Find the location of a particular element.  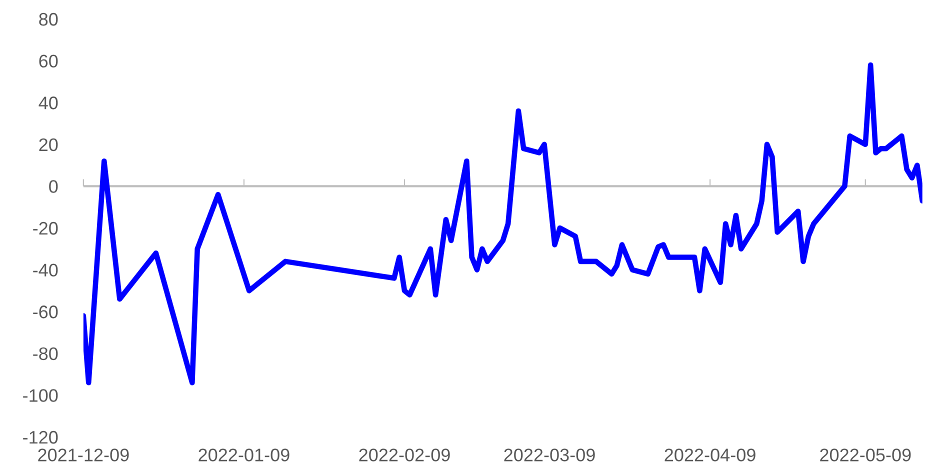

y-tick-label: -60 is located at coordinates (45, 312).